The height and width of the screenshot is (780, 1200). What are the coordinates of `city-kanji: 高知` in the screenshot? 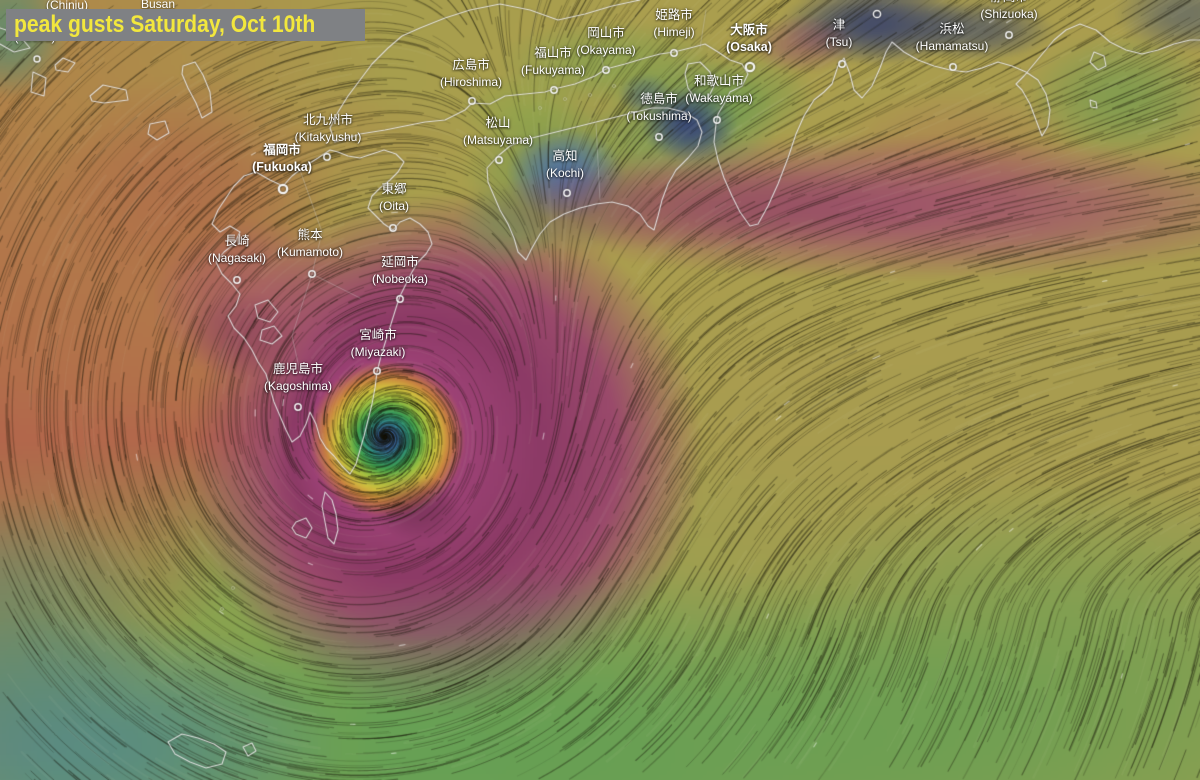 It's located at (565, 155).